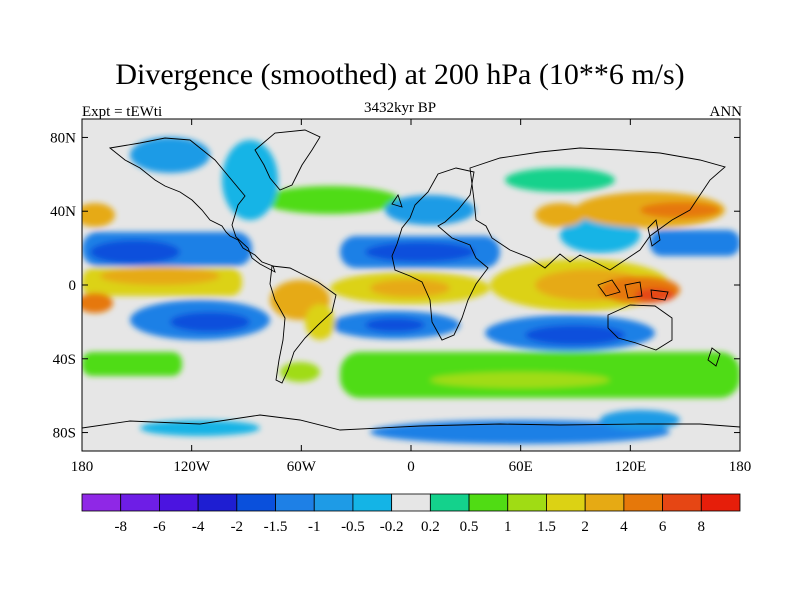 Image resolution: width=800 pixels, height=600 pixels. What do you see at coordinates (392, 527) in the screenshot?
I see `colorbar-label: -0.2` at bounding box center [392, 527].